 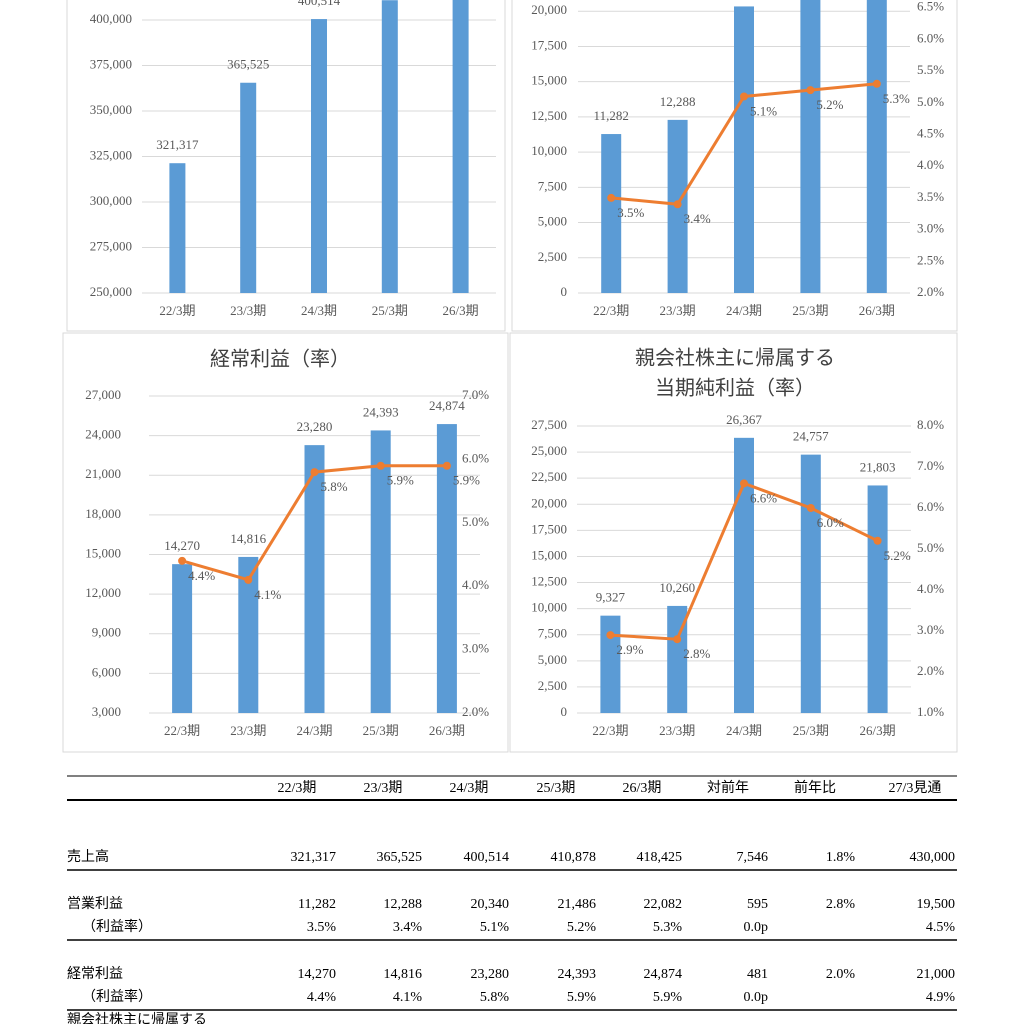 I want to click on y2-tick-label: 1.0%, so click(x=930, y=711).